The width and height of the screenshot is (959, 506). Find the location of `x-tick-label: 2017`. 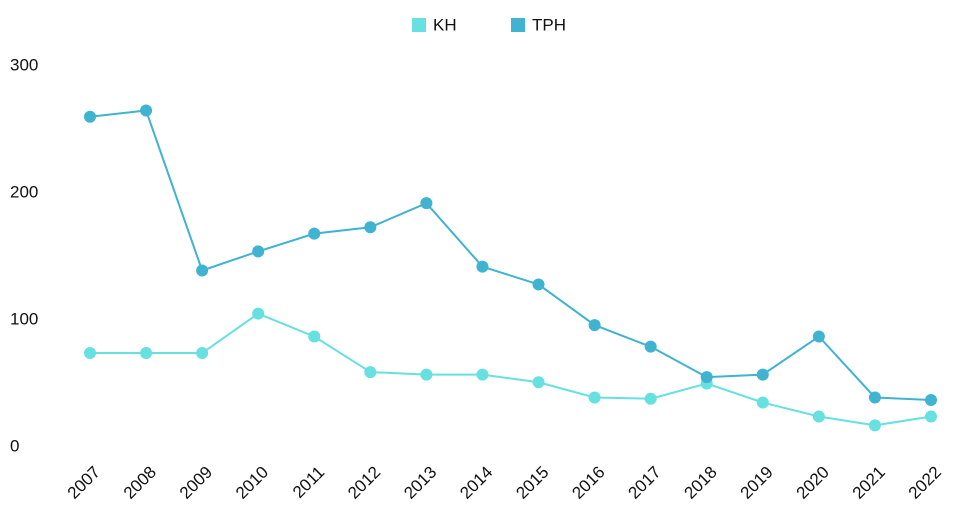

x-tick-label: 2017 is located at coordinates (644, 483).